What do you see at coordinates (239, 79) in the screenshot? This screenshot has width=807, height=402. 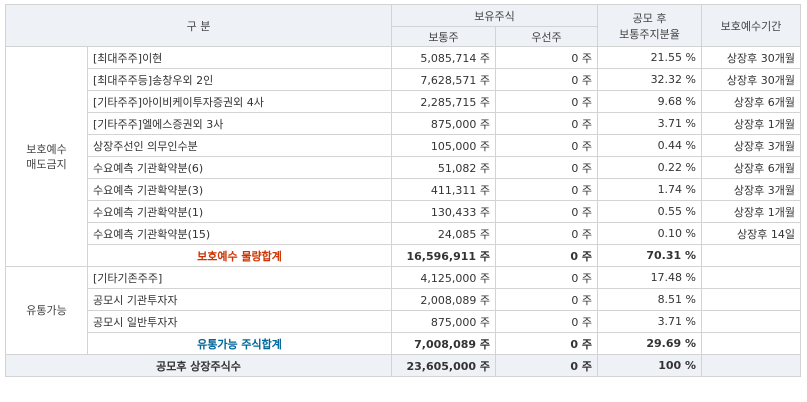 I see `holder-cell: [최대주주등]송창우외 2인` at bounding box center [239, 79].